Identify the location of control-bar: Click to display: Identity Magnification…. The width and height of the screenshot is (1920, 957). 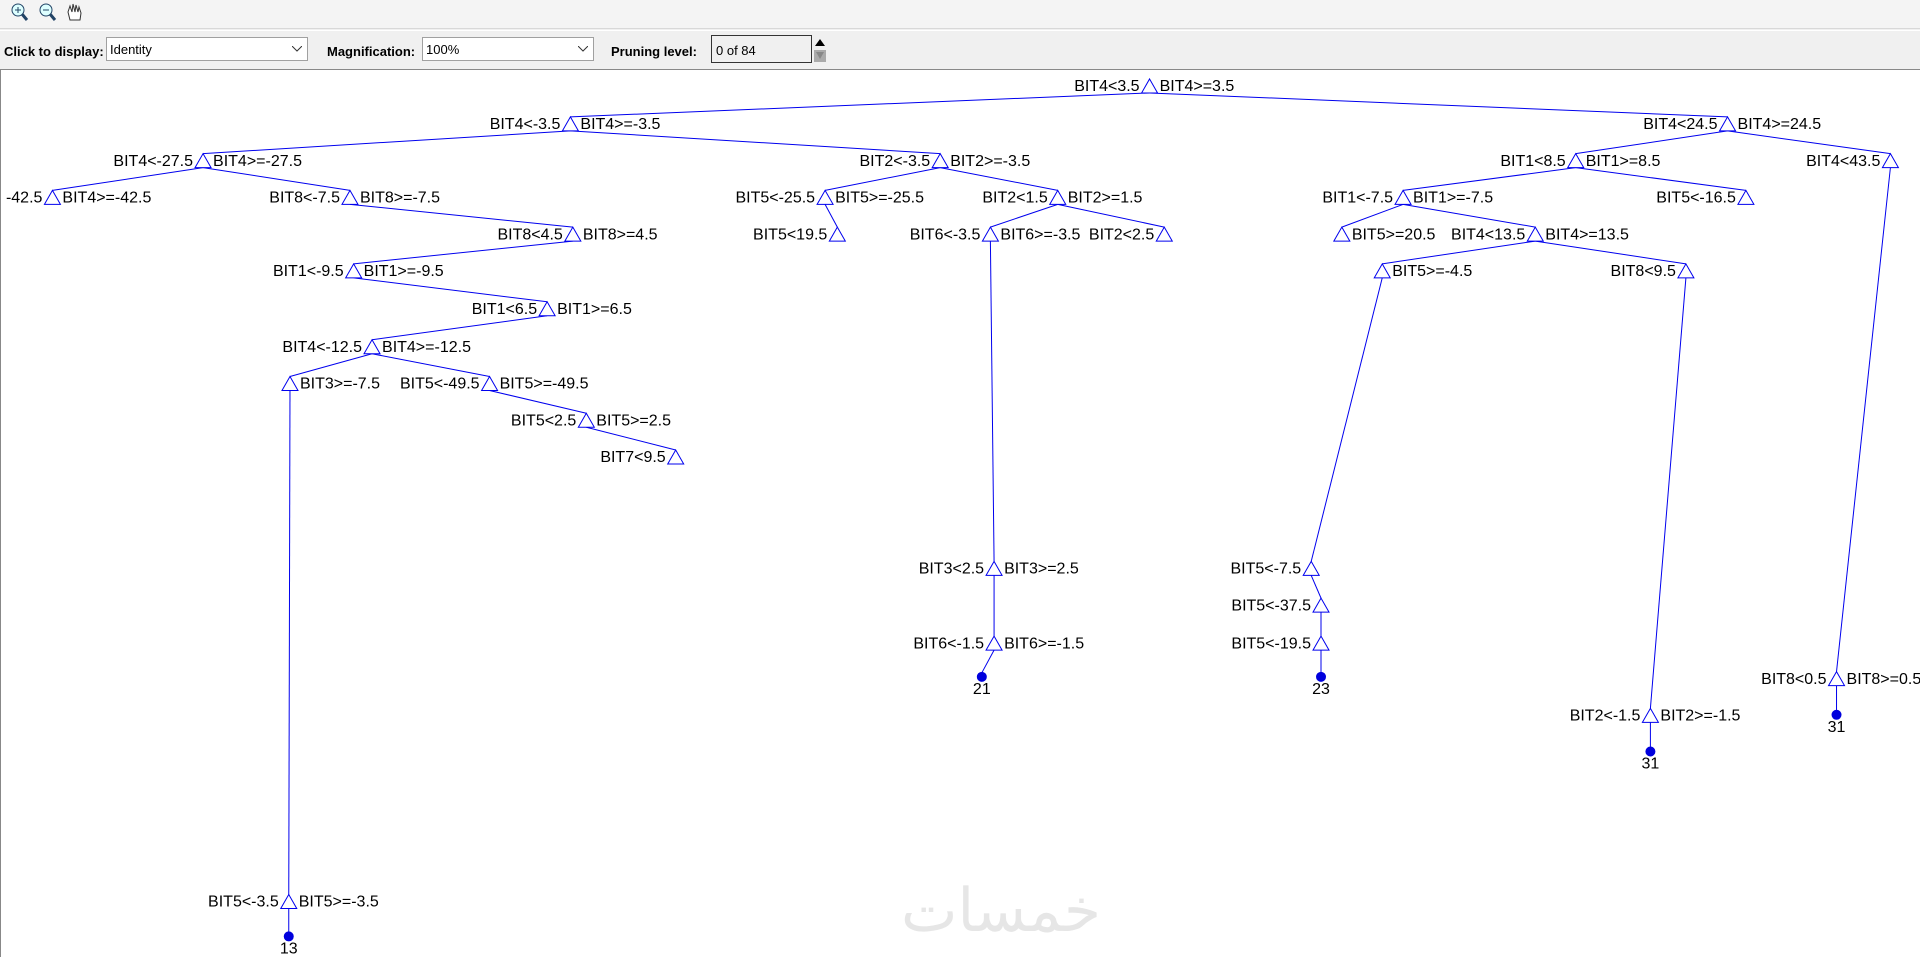
(960, 50).